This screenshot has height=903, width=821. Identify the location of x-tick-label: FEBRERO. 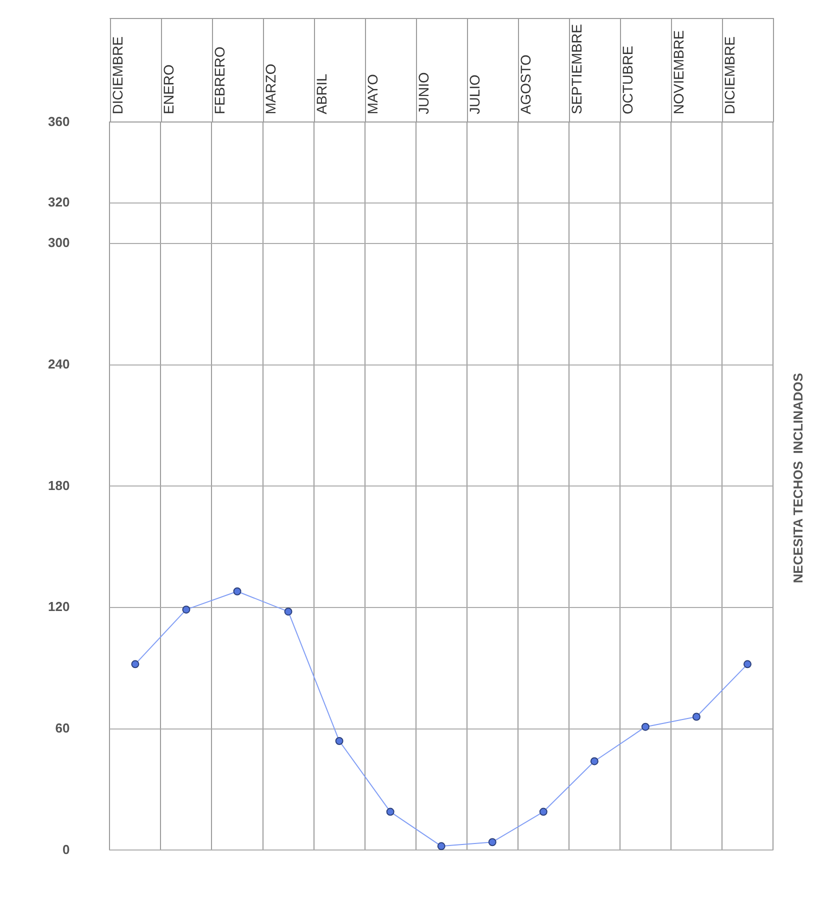
(219, 80).